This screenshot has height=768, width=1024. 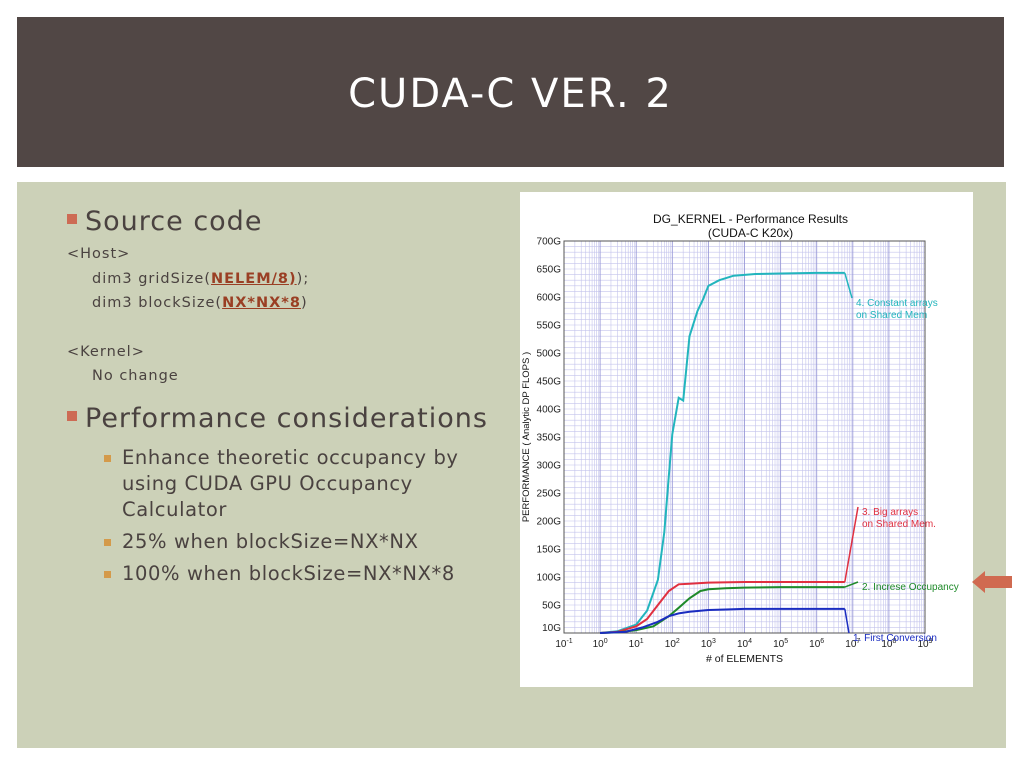 I want to click on grid-size-line: dim3 gridSize(NELEM/8));, so click(x=282, y=279).